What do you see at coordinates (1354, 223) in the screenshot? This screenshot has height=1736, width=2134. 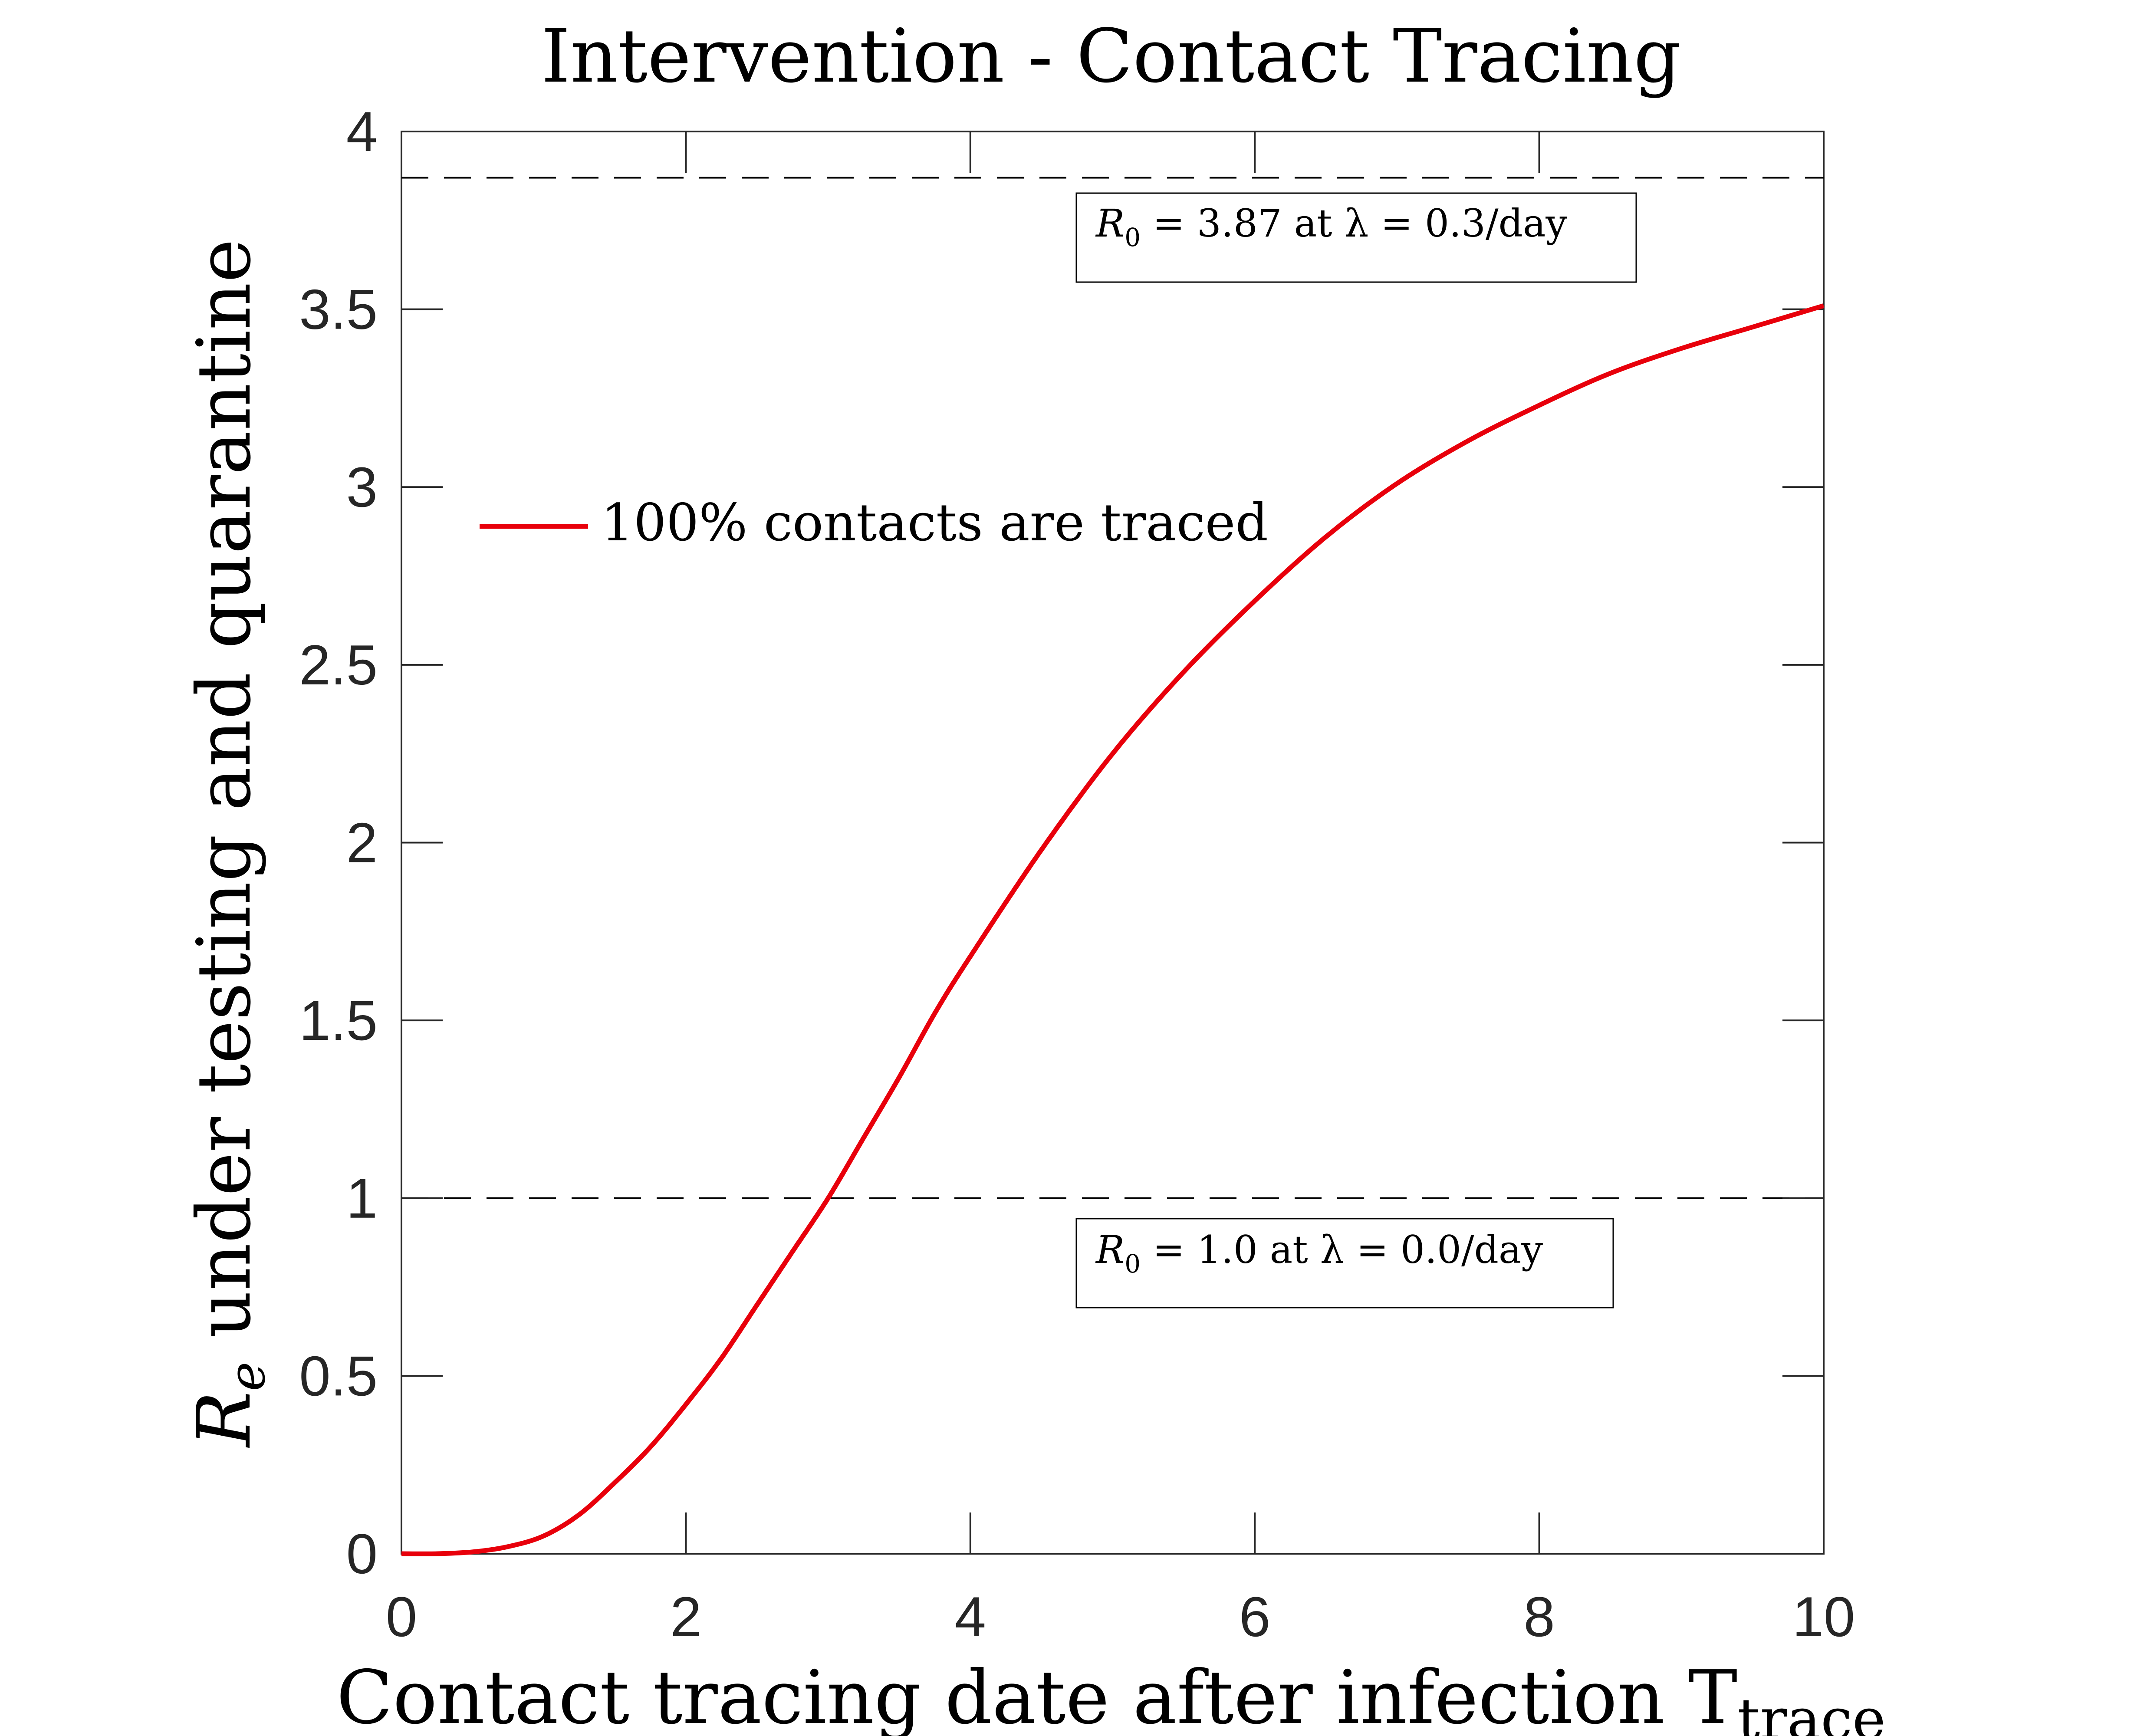 I see `annotation-r0-high-value: = 3.87 at λ = 0.3/day` at bounding box center [1354, 223].